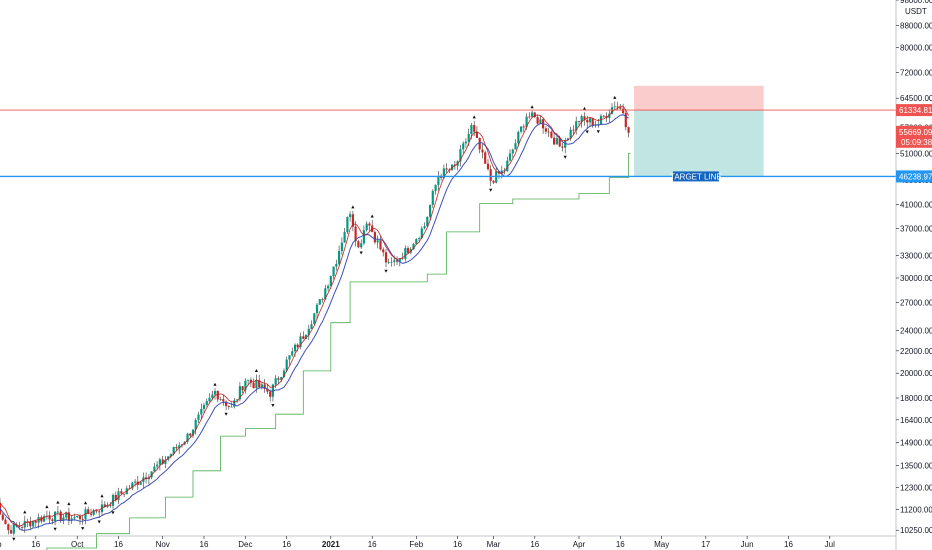  Describe the element at coordinates (916, 256) in the screenshot. I see `price-tick-label: 33000.00` at that location.